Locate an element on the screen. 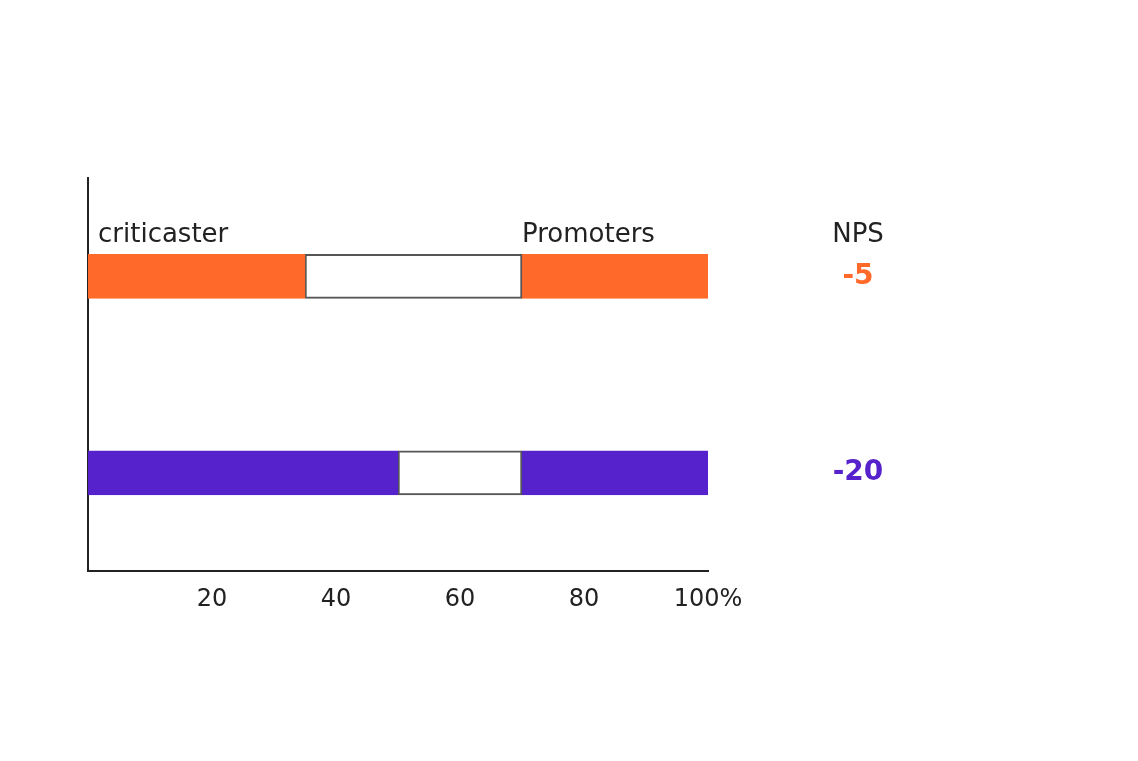  x-tick-label: 60 is located at coordinates (460, 597).